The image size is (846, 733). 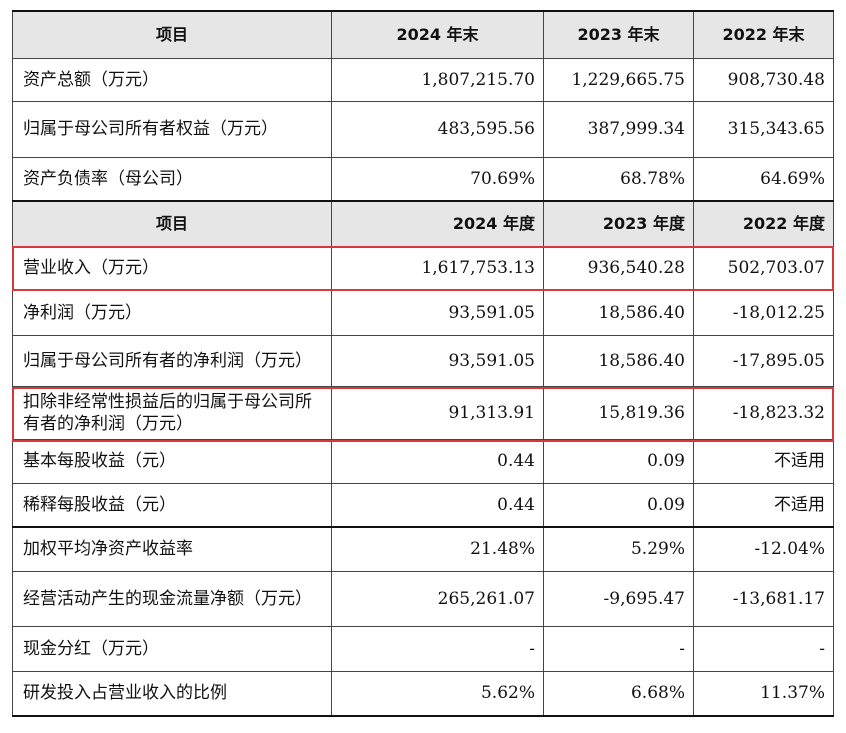 I want to click on cell-2022: 11.37%, so click(x=763, y=693).